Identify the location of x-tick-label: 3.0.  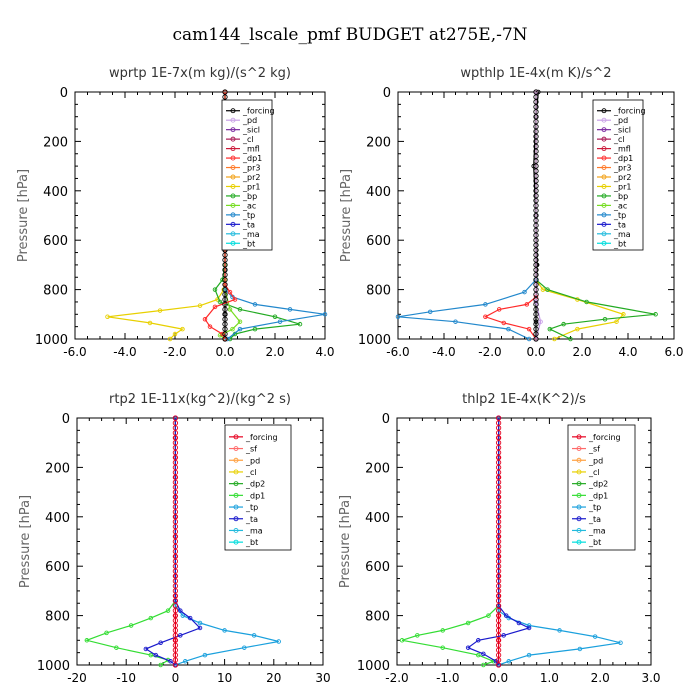
(650, 678).